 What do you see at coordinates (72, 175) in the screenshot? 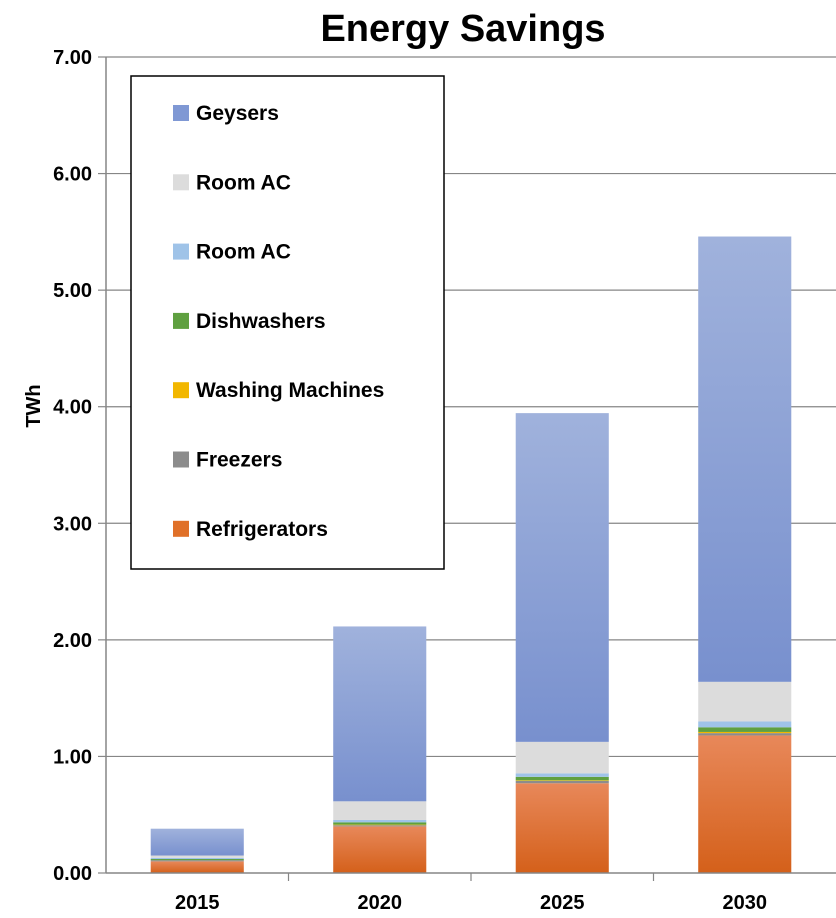
I see `y-tick-label: 6.00` at bounding box center [72, 175].